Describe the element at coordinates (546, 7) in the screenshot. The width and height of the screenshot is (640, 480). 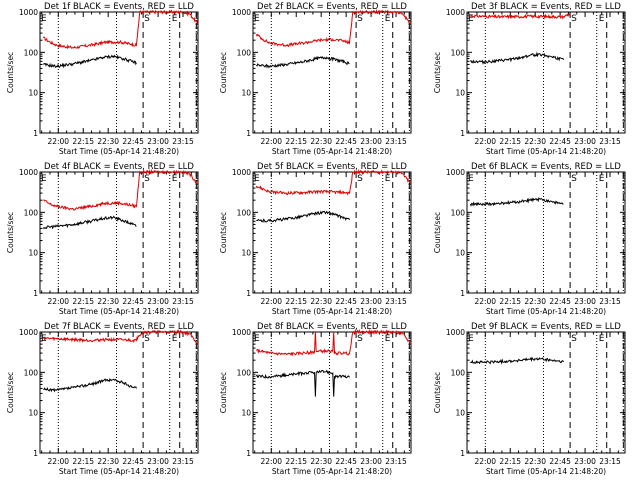
I see `panel-title: Det 3f BLACK = Events, RED = LLD` at that location.